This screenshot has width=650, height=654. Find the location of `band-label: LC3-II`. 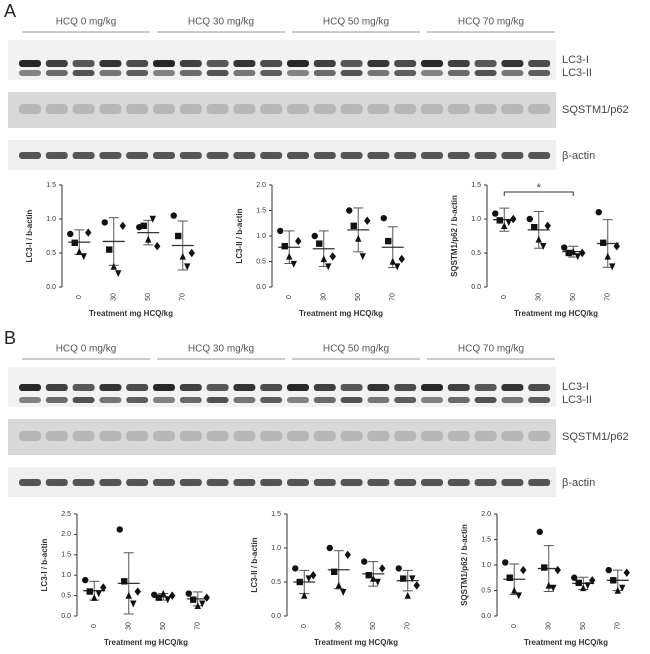

band-label: LC3-II is located at coordinates (577, 73).